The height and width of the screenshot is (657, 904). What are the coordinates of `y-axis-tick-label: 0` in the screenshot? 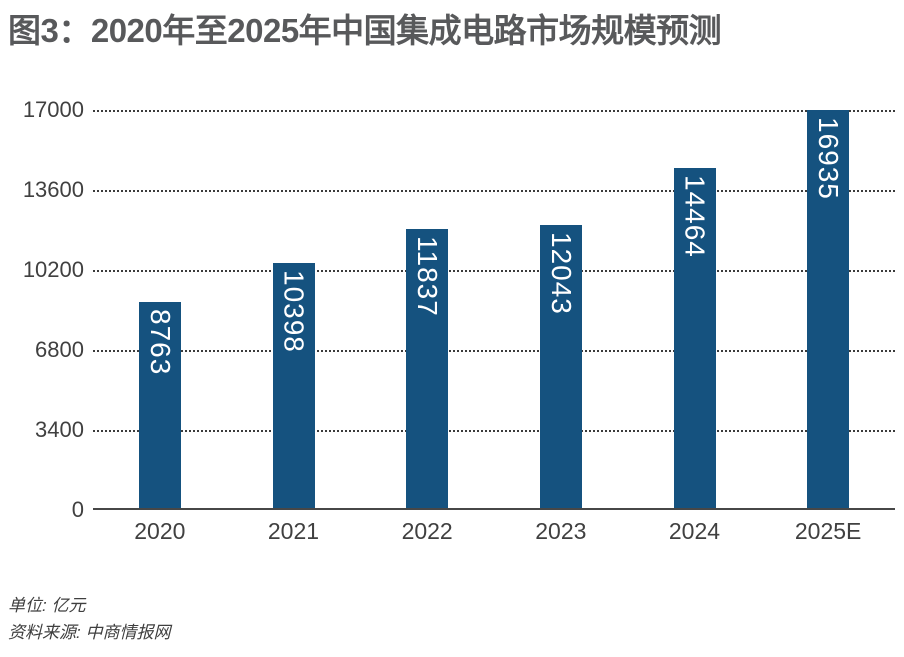 It's located at (77, 509).